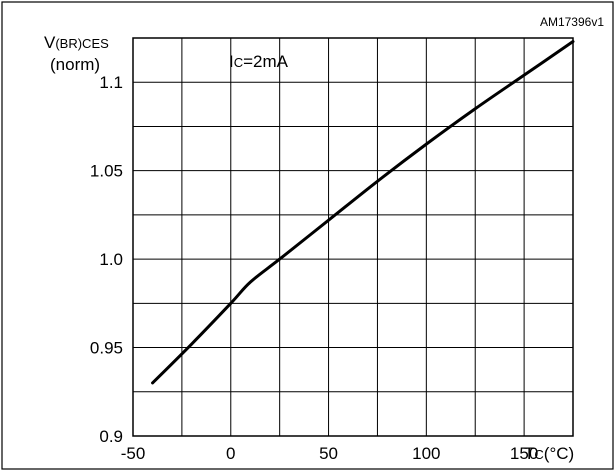 Image resolution: width=615 pixels, height=471 pixels. I want to click on y-axis-label-symbol: V, so click(50, 42).